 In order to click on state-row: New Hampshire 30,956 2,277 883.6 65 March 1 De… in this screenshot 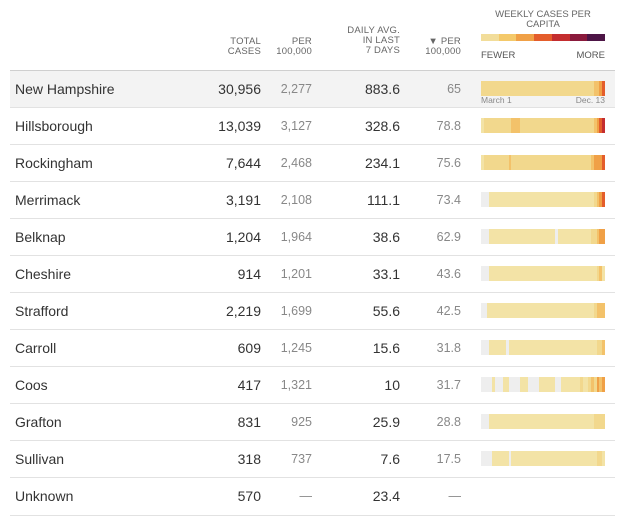, I will do `click(312, 89)`.